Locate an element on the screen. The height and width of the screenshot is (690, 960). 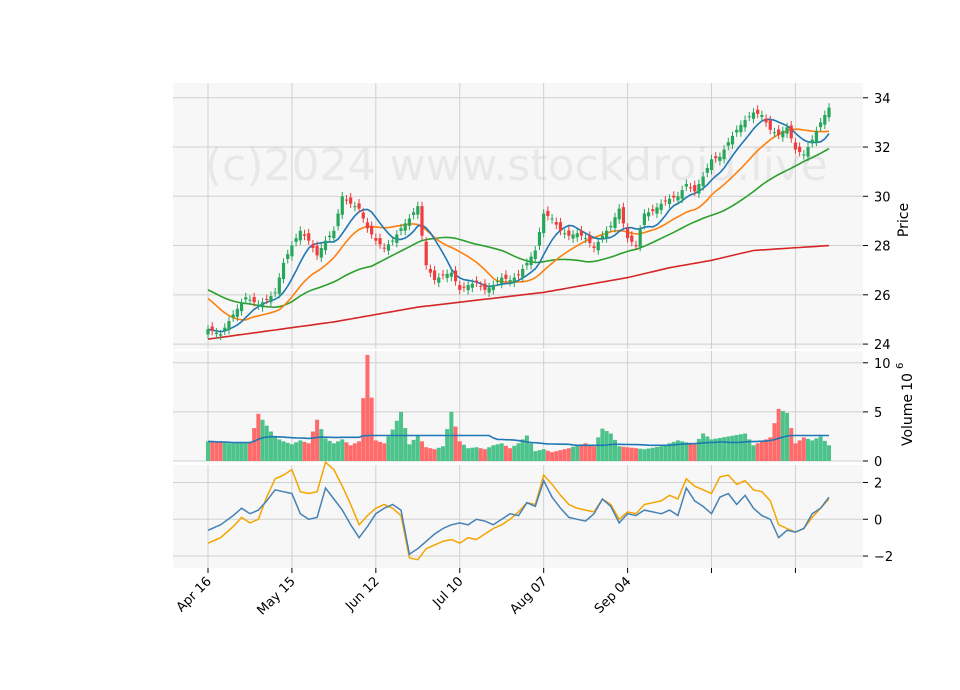
x-tick-label: May 15 is located at coordinates (277, 596).